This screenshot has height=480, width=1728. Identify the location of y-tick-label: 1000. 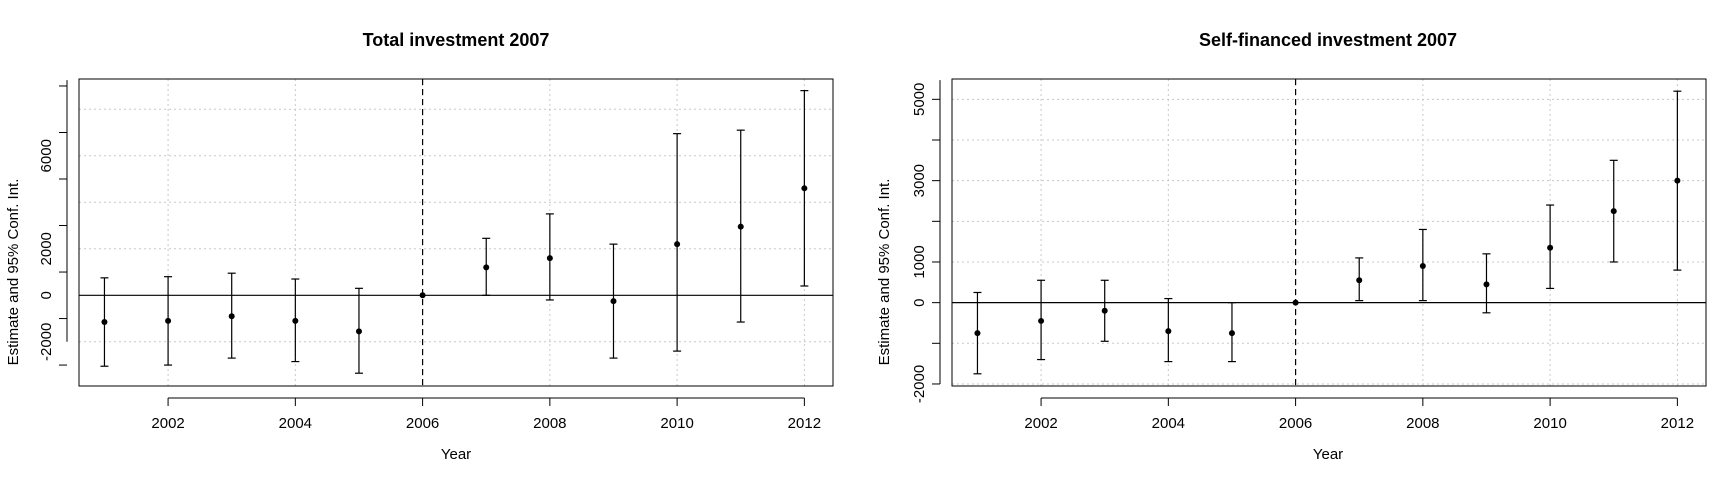
(919, 261).